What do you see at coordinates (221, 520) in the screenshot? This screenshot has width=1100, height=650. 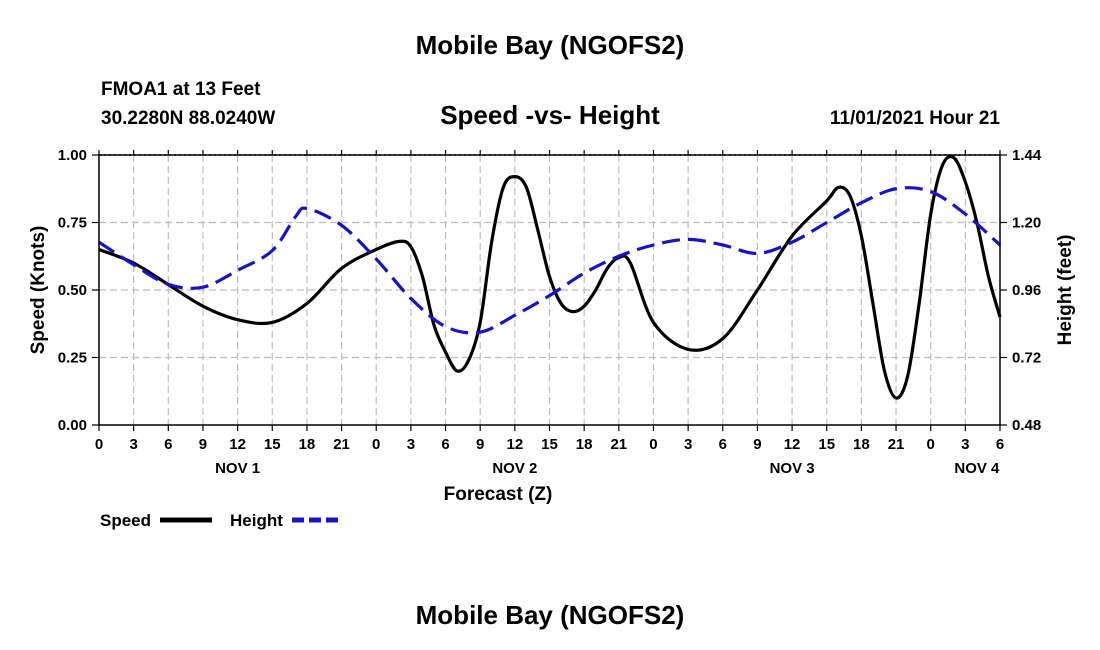 I see `legend: Speed Height` at bounding box center [221, 520].